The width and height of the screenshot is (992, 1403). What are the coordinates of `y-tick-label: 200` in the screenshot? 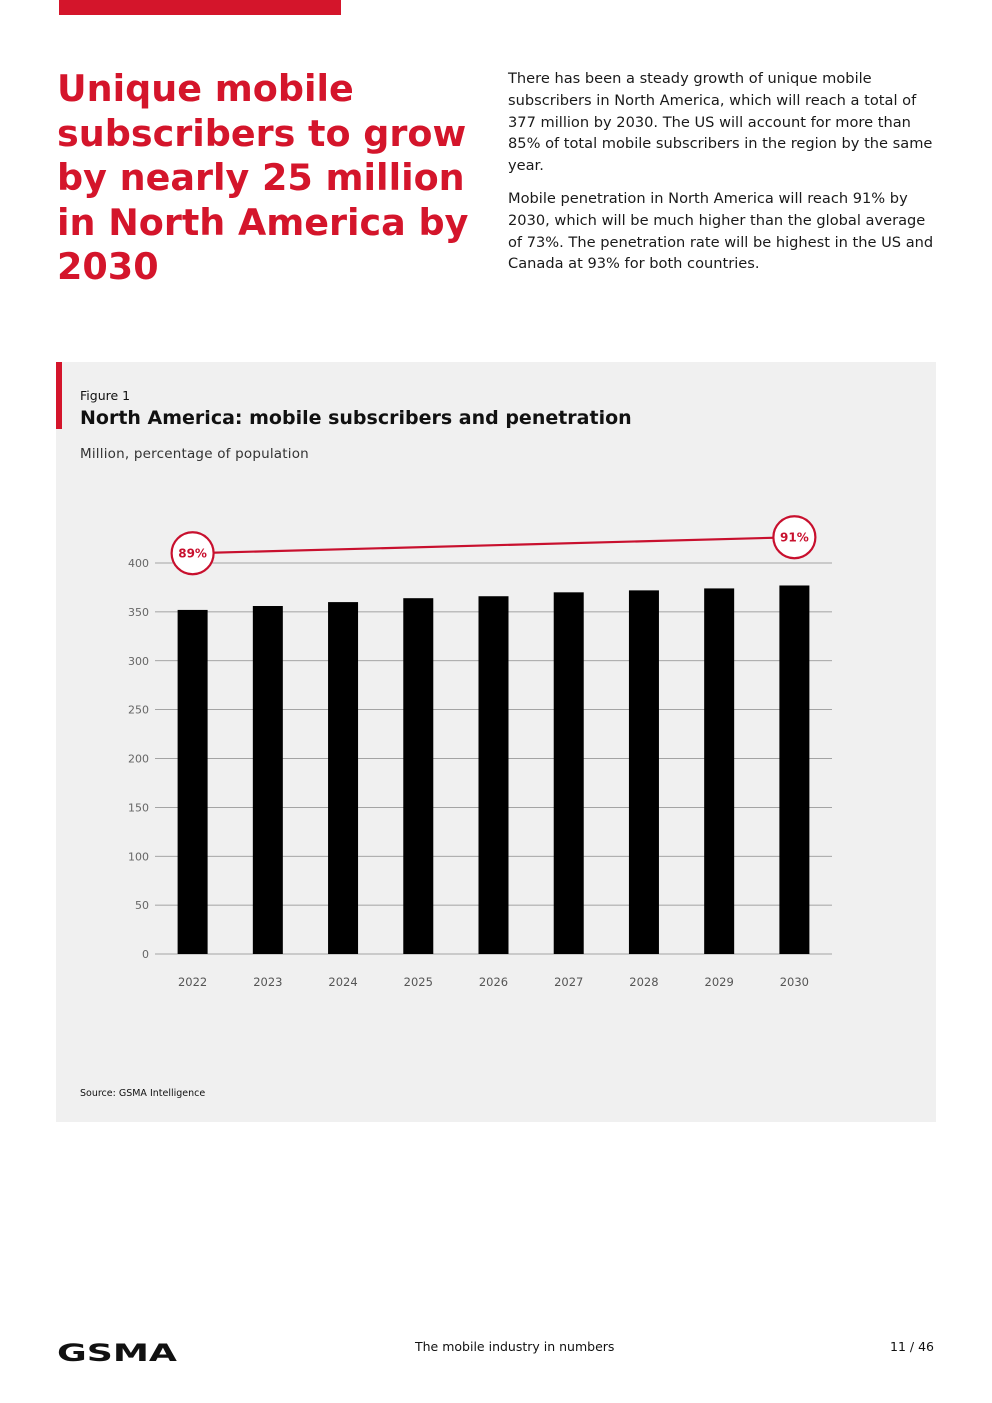 It's located at (138, 759).